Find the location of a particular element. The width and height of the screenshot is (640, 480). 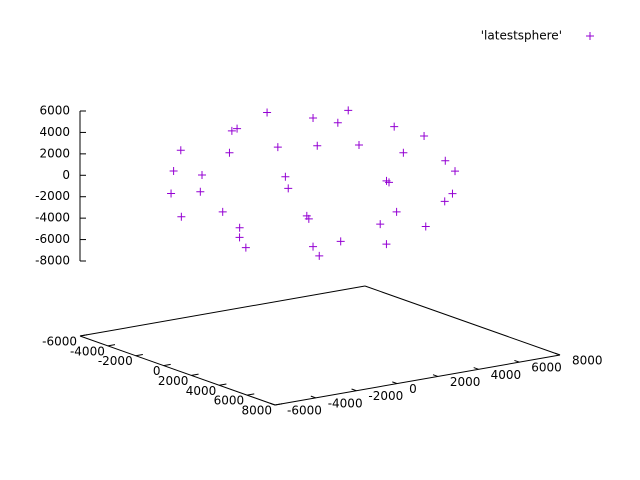

x-tick-label: 6000 is located at coordinates (229, 401).